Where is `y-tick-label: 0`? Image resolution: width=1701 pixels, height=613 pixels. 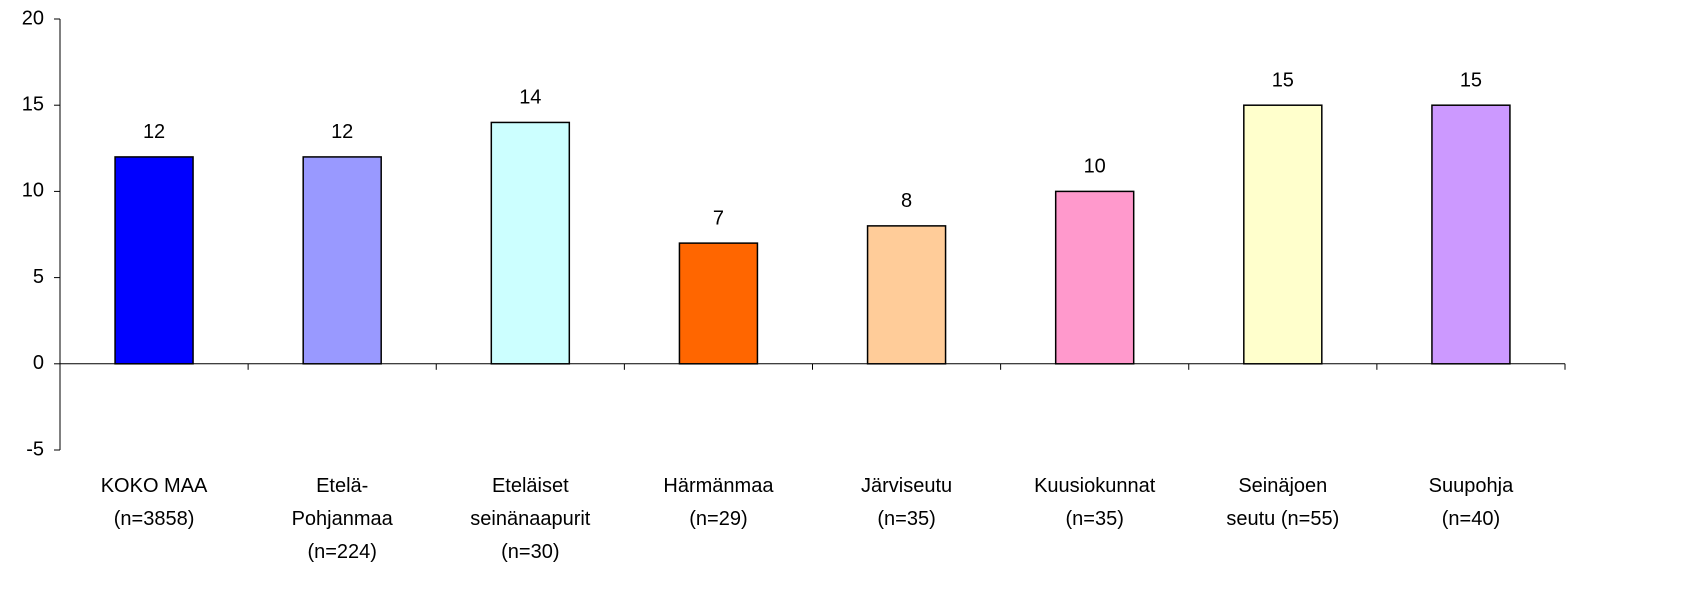 y-tick-label: 0 is located at coordinates (38, 363).